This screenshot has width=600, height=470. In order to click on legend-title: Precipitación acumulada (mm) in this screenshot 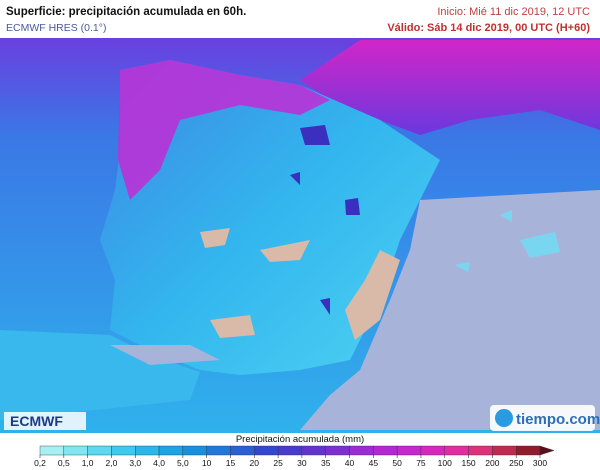, I will do `click(300, 439)`.